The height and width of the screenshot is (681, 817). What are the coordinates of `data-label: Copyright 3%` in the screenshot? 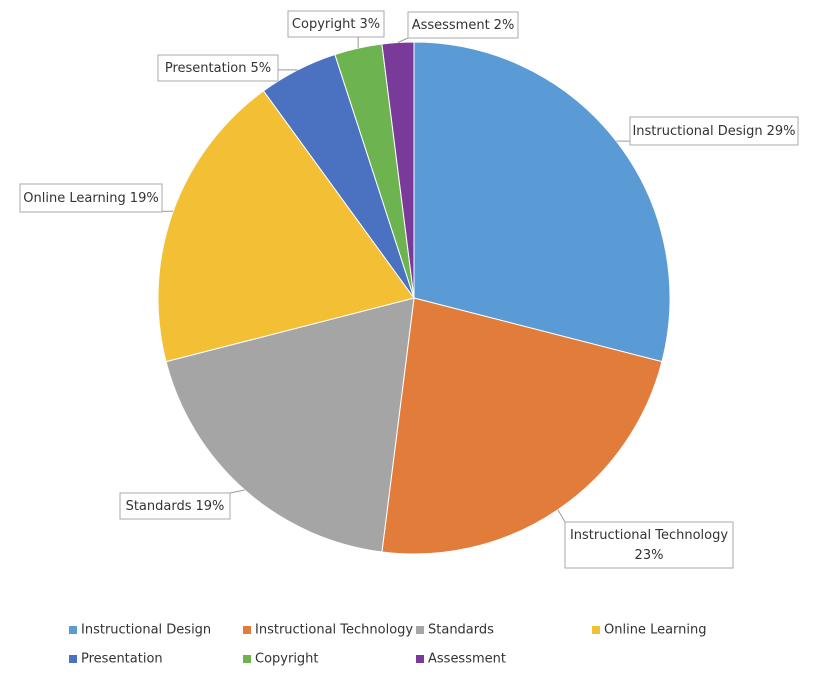 It's located at (336, 24).